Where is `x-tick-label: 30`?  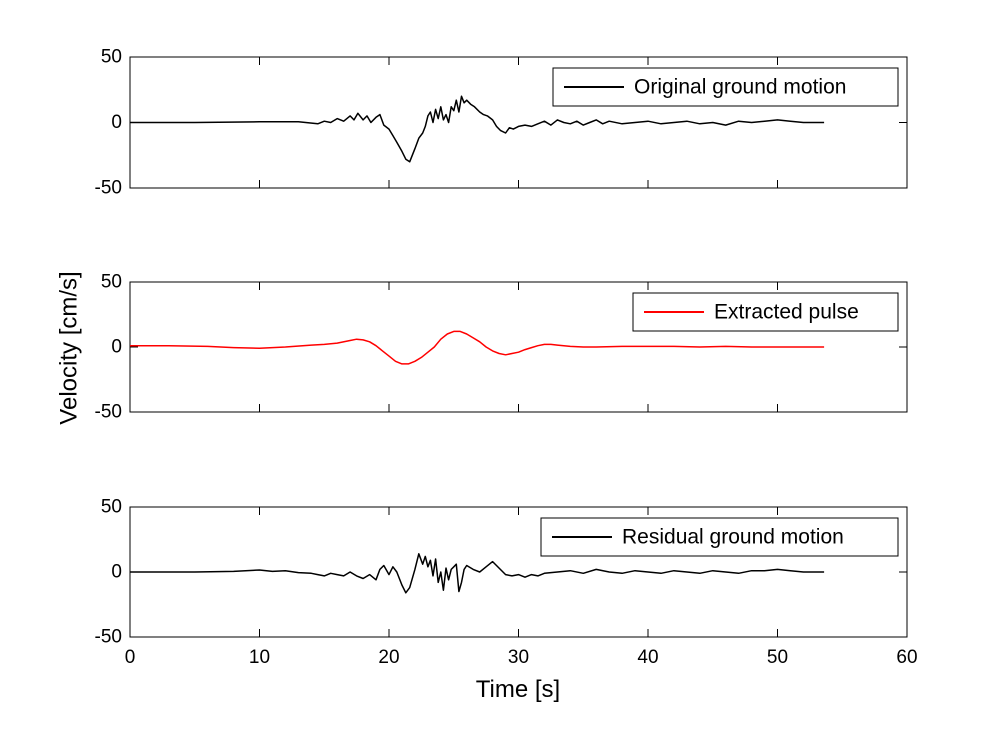 x-tick-label: 30 is located at coordinates (518, 657).